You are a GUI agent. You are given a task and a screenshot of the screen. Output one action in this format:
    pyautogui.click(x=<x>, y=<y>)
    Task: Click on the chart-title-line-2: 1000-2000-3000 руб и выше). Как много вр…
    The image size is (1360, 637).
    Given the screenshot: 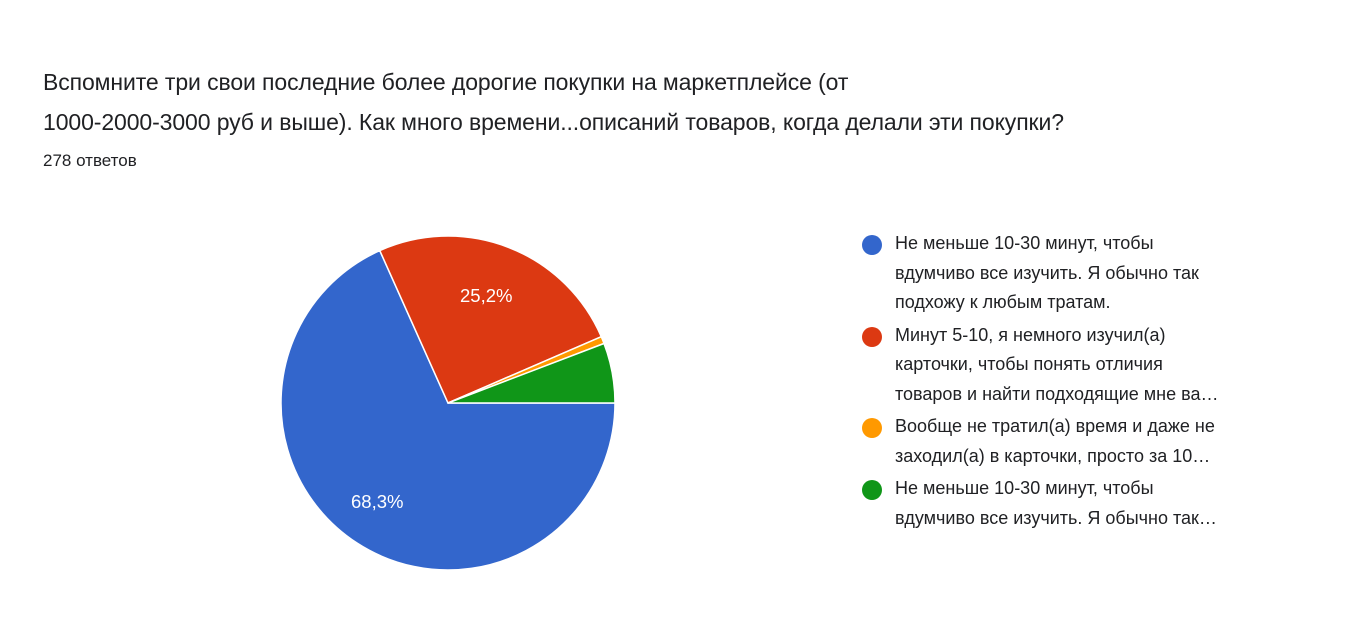 What is the action you would take?
    pyautogui.click(x=553, y=122)
    